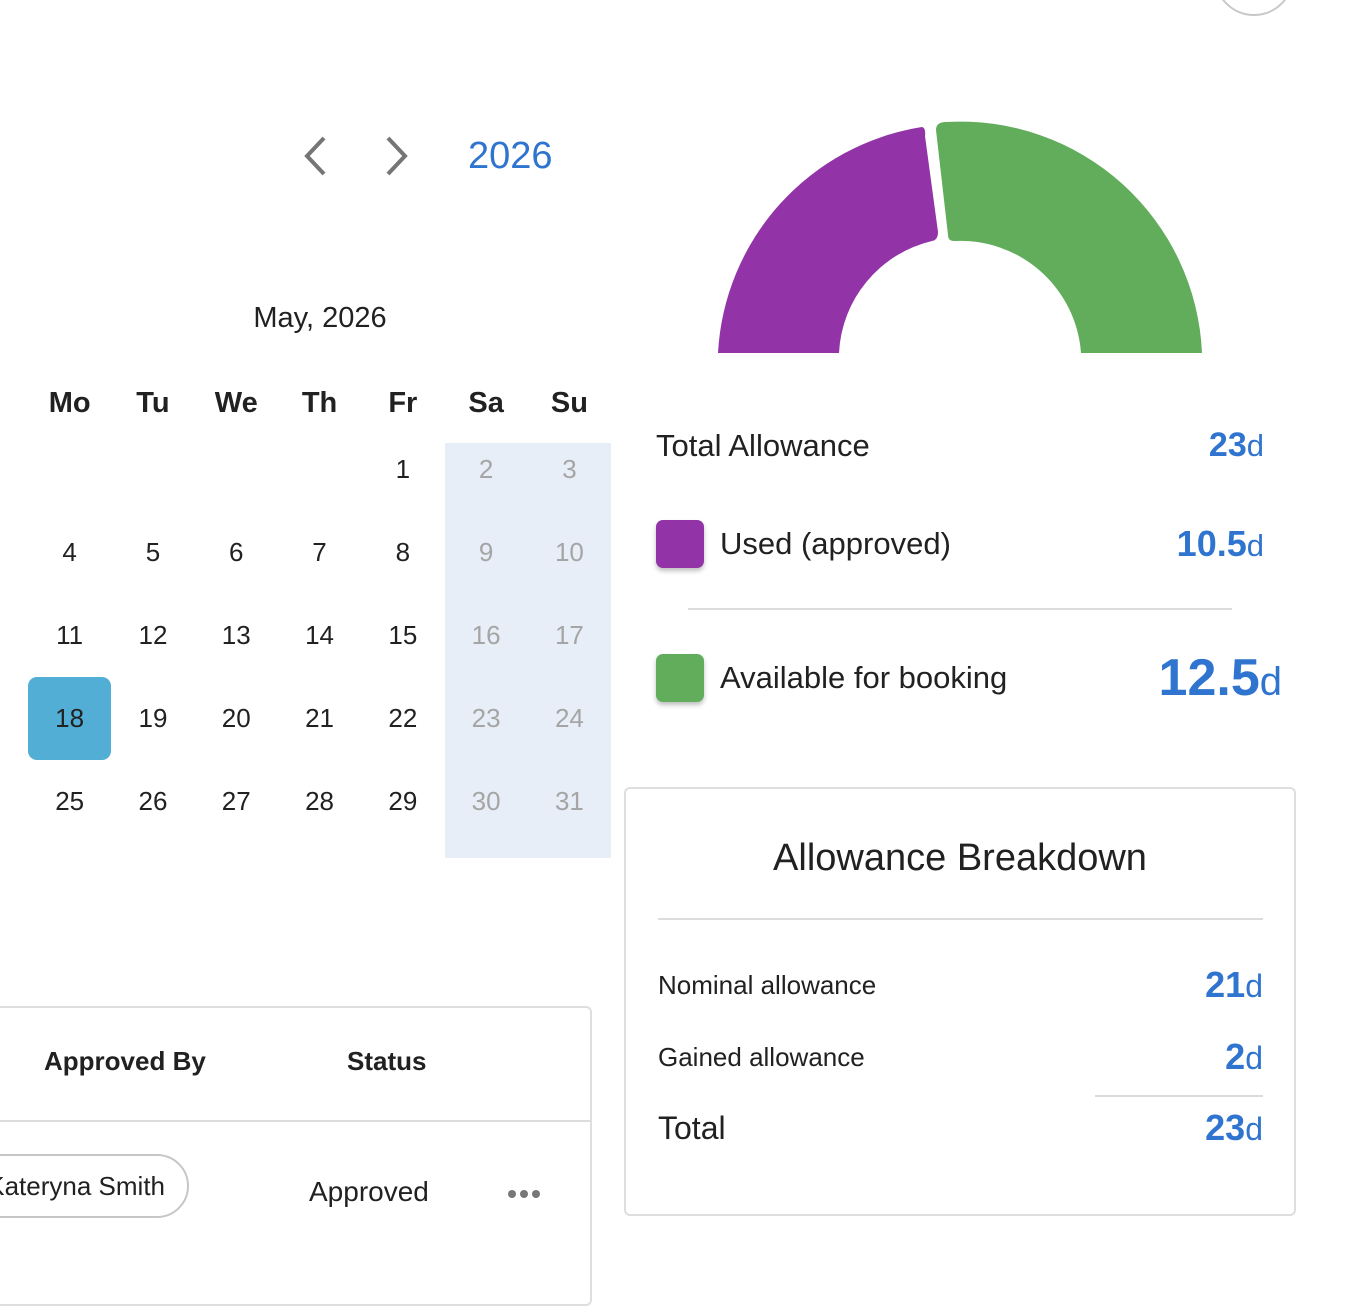 This screenshot has height=1306, width=1350. Describe the element at coordinates (569, 552) in the screenshot. I see `calendar-day: 10` at that location.